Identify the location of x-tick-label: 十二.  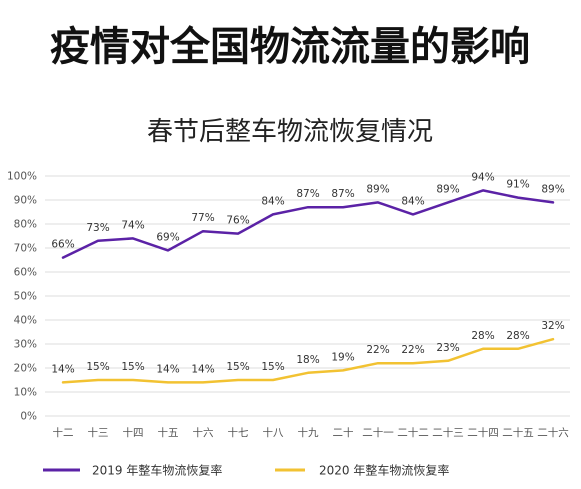
(63, 432).